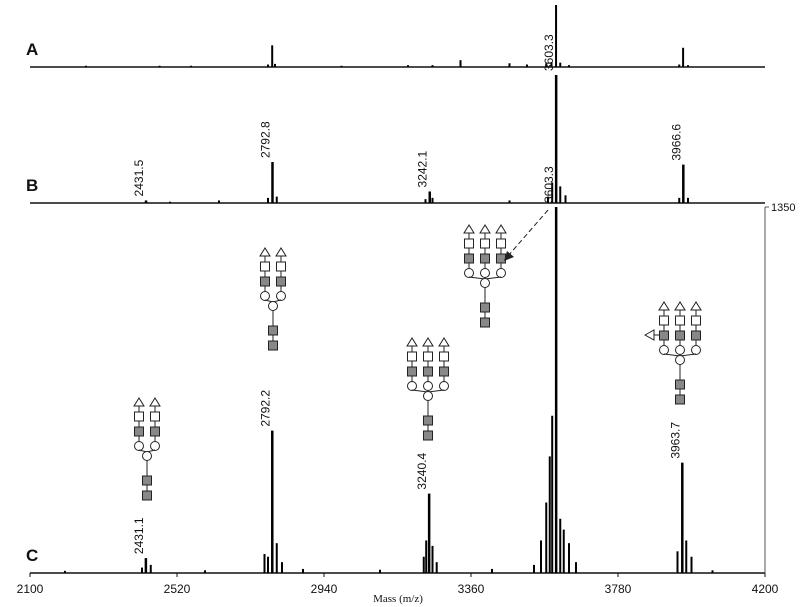  Describe the element at coordinates (32, 185) in the screenshot. I see `panel-label: B` at that location.